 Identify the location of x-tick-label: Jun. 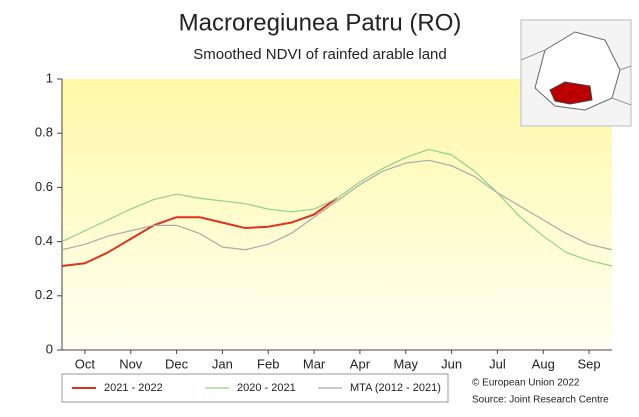
(451, 363).